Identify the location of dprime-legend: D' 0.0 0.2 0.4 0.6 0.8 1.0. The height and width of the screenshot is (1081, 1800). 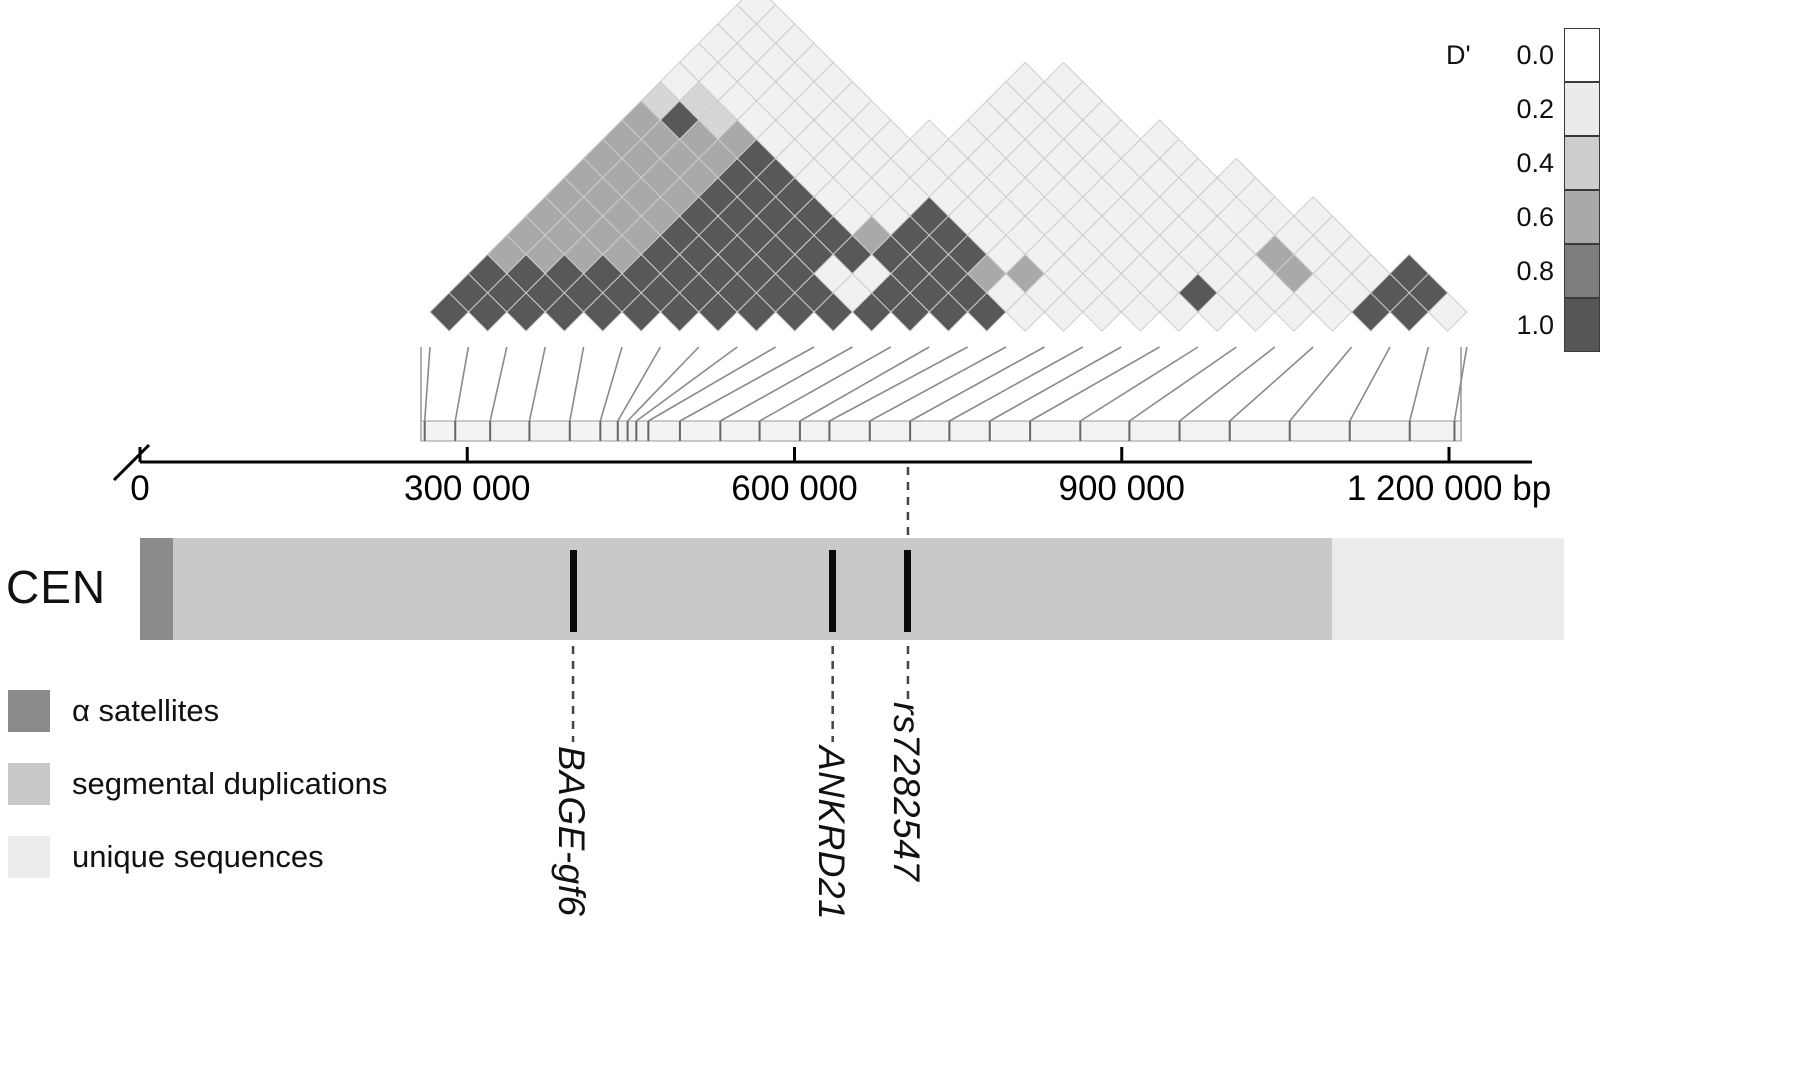
(1523, 190).